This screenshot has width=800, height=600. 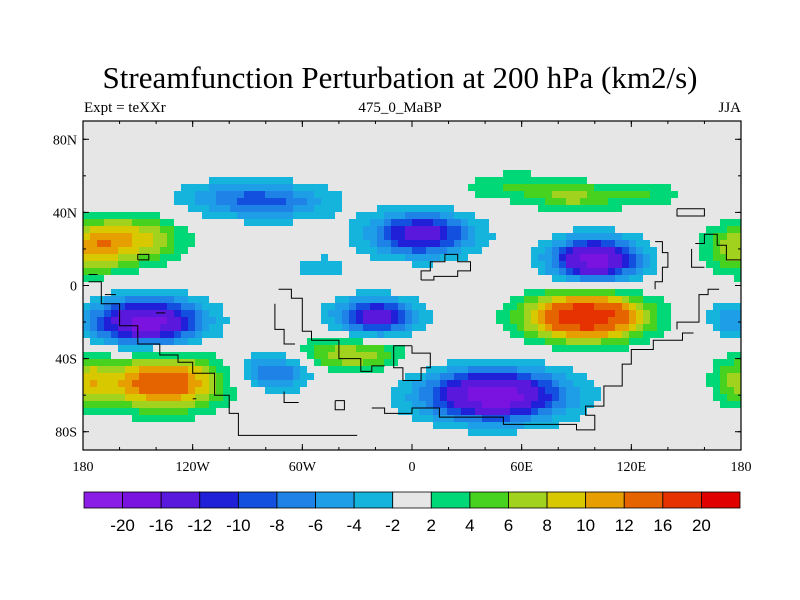 What do you see at coordinates (729, 108) in the screenshot?
I see `season-label: JJA` at bounding box center [729, 108].